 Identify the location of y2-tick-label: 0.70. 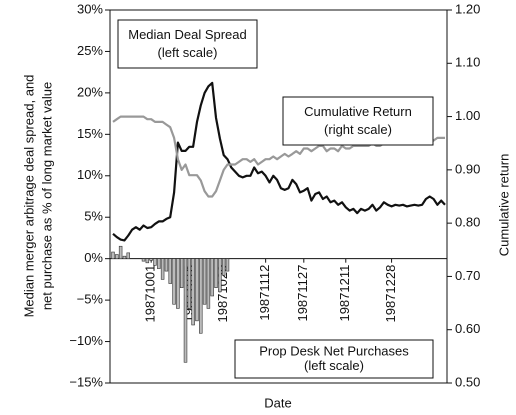
(467, 275).